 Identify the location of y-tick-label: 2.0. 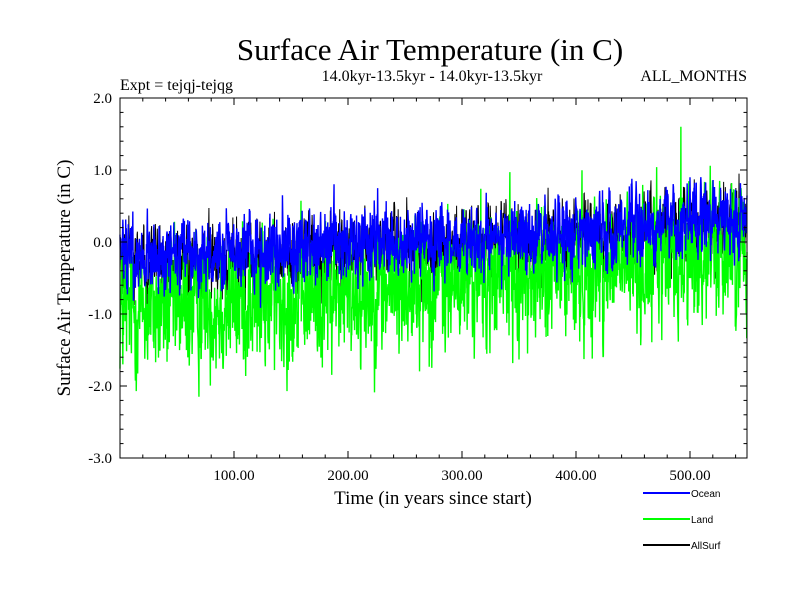
(102, 99).